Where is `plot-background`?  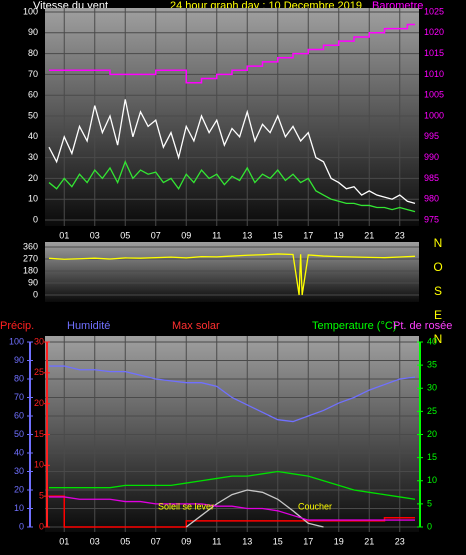
plot-background is located at coordinates (232, 272).